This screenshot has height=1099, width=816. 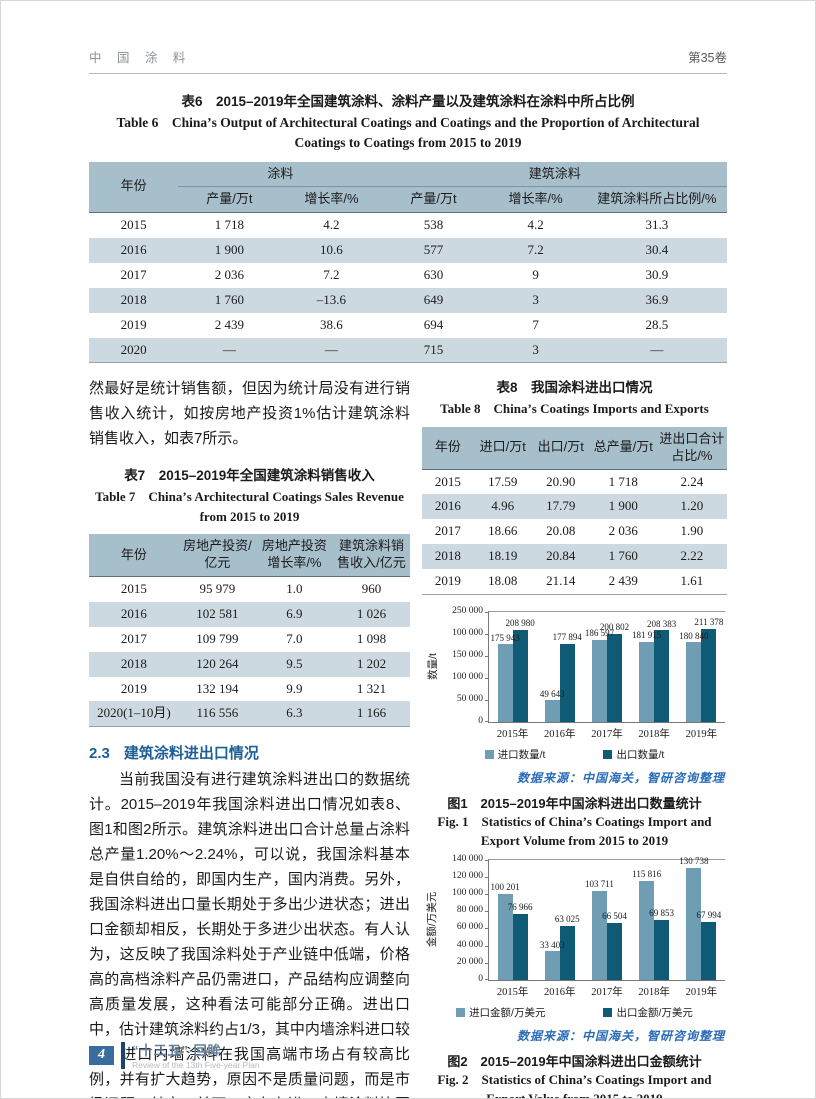 What do you see at coordinates (505, 637) in the screenshot?
I see `bar-value-label: 175 943` at bounding box center [505, 637].